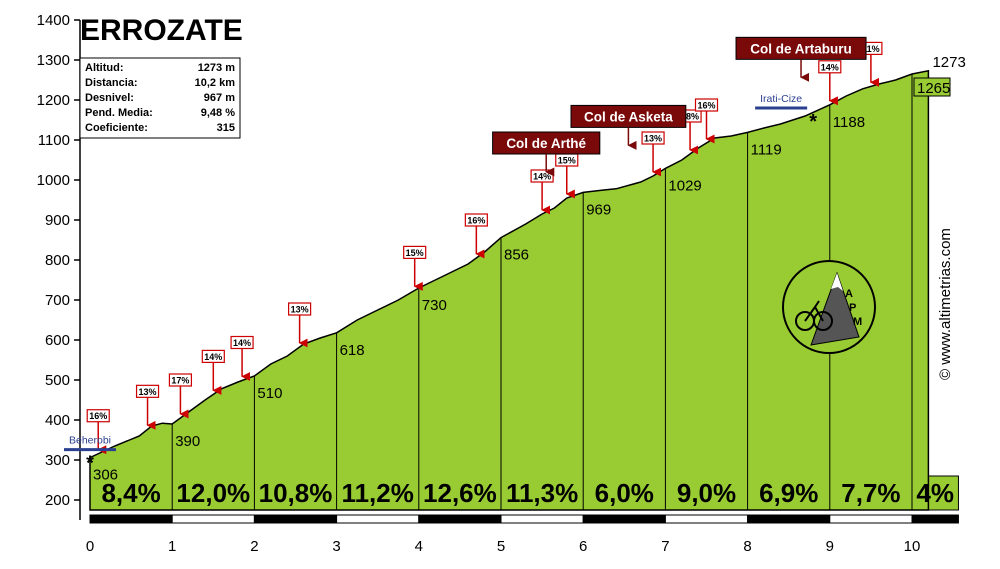 This screenshot has width=1000, height=569. Describe the element at coordinates (352, 350) in the screenshot. I see `km-elevation-label: 618` at that location.